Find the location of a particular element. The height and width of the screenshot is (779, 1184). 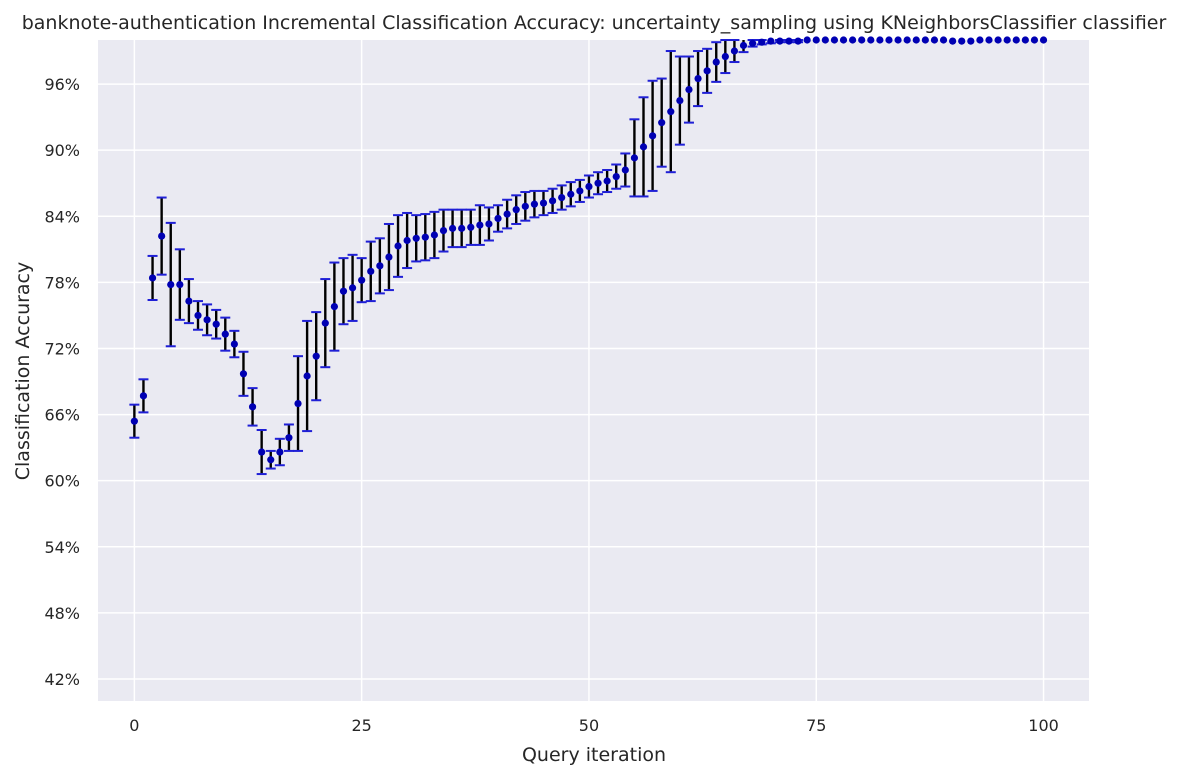

y-tick-label: 66% is located at coordinates (62, 415).